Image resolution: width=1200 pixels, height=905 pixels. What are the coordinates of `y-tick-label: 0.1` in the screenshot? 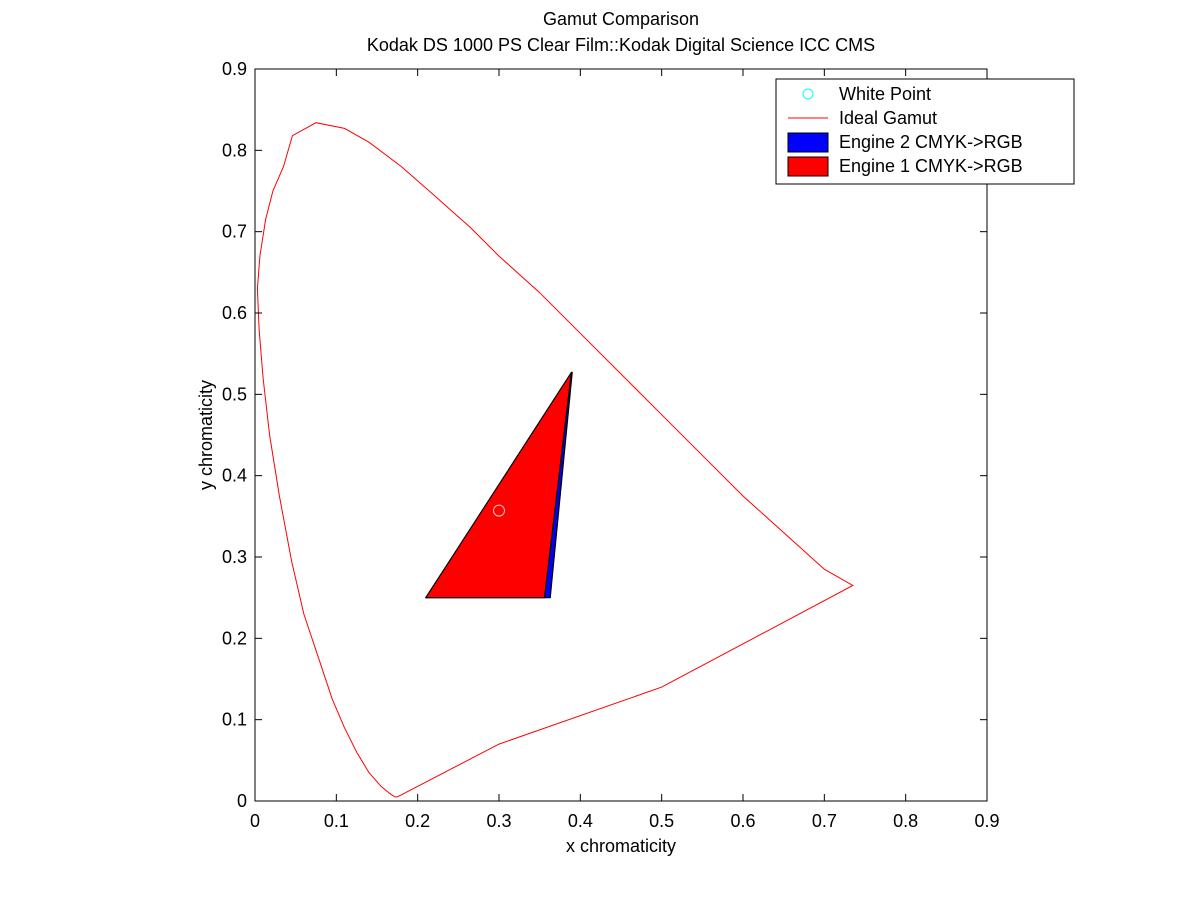 It's located at (234, 720).